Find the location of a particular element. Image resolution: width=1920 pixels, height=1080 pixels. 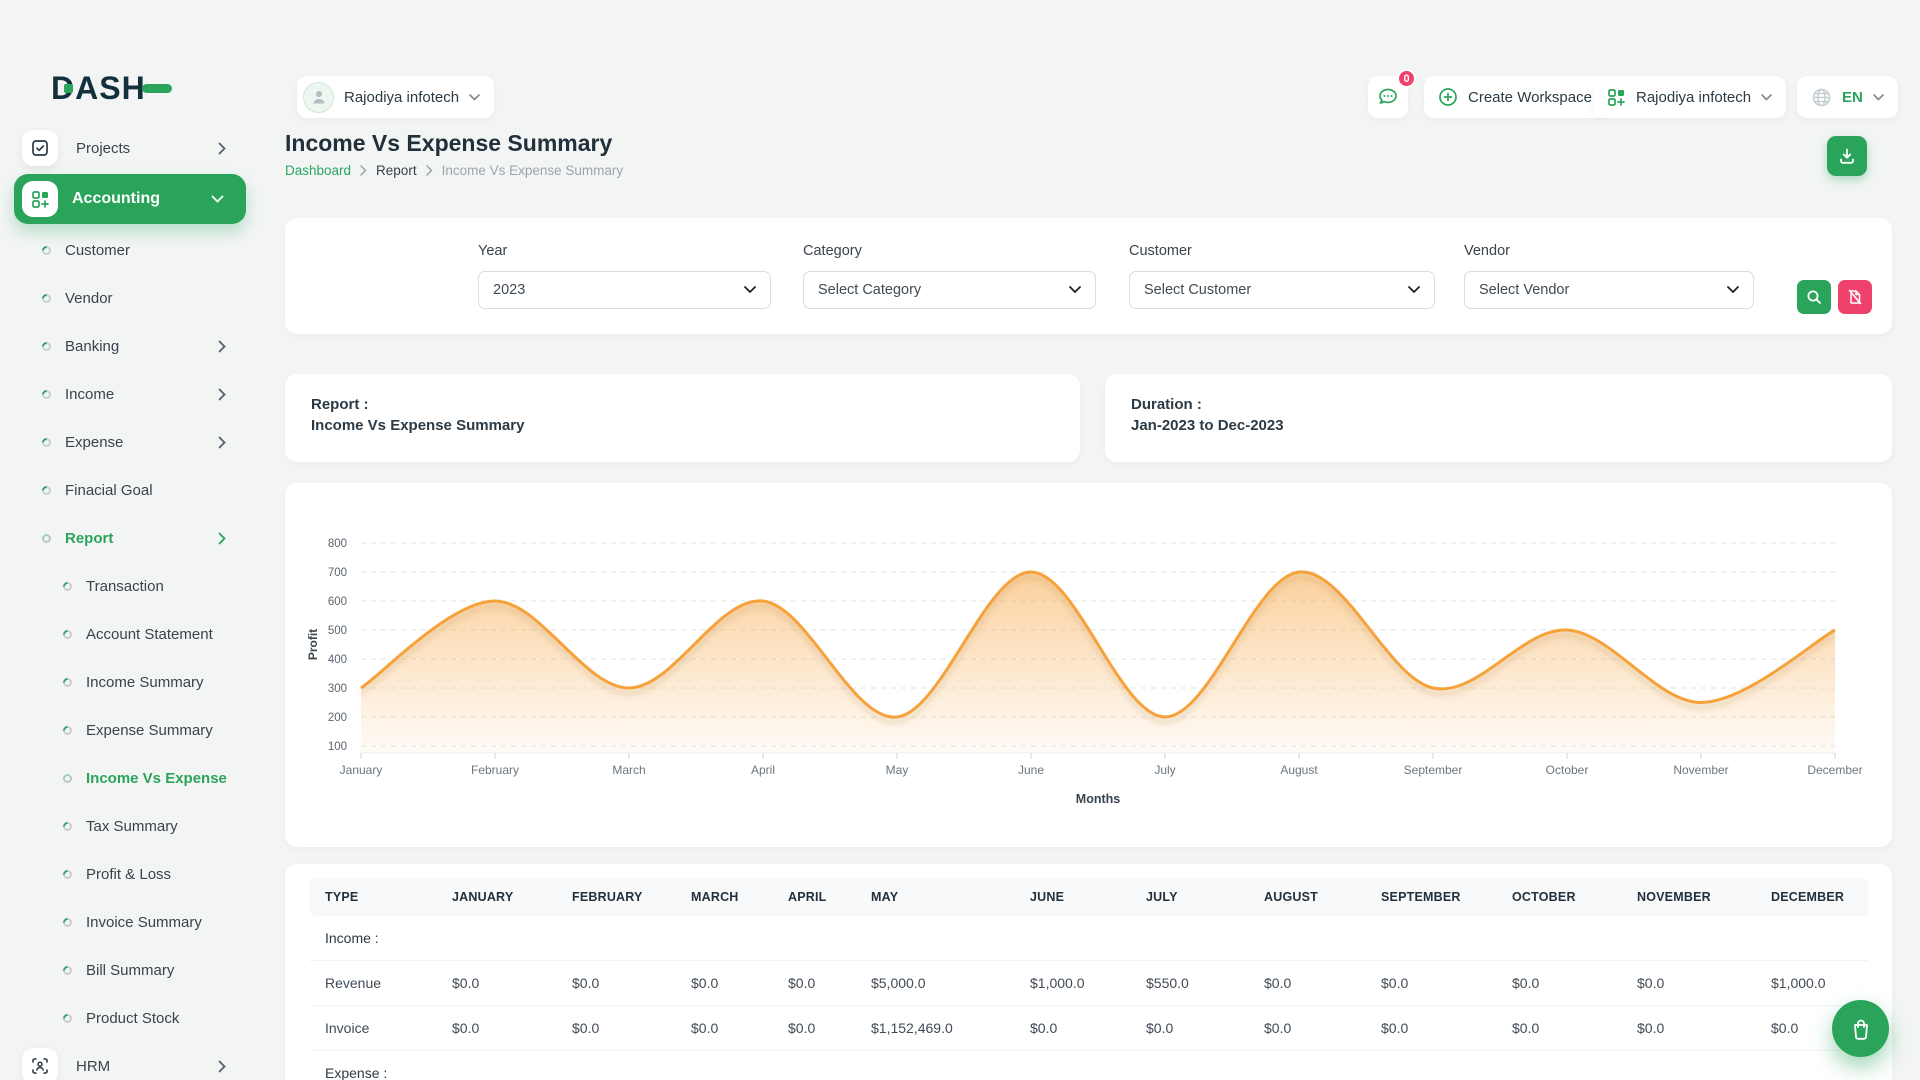

sidebar-item-label: Banking is located at coordinates (92, 346).